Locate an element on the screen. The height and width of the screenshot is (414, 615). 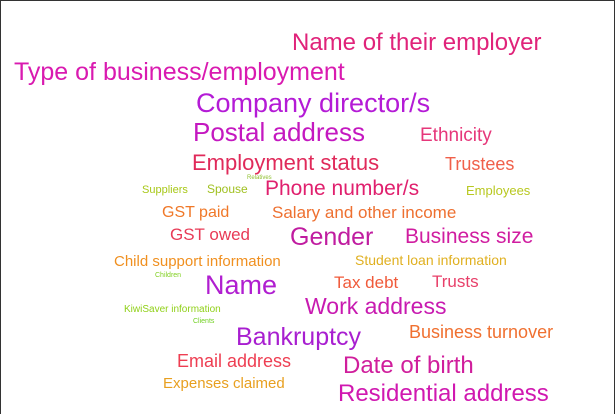
word: Business turnover is located at coordinates (481, 332).